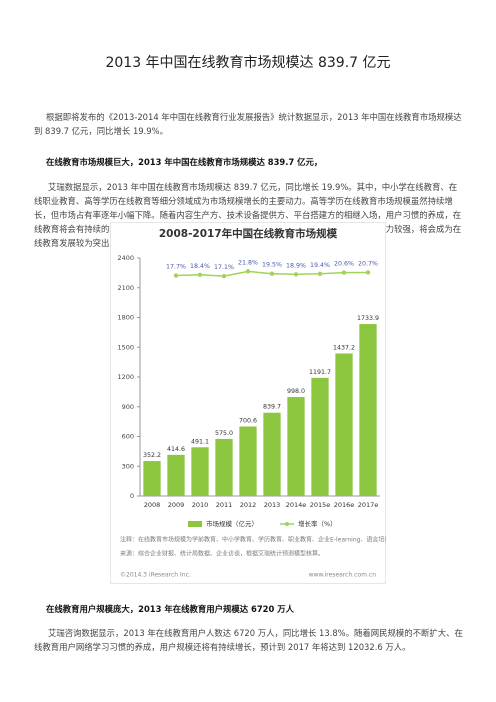 Image resolution: width=496 pixels, height=702 pixels. I want to click on data-label: 17.7%, so click(176, 267).